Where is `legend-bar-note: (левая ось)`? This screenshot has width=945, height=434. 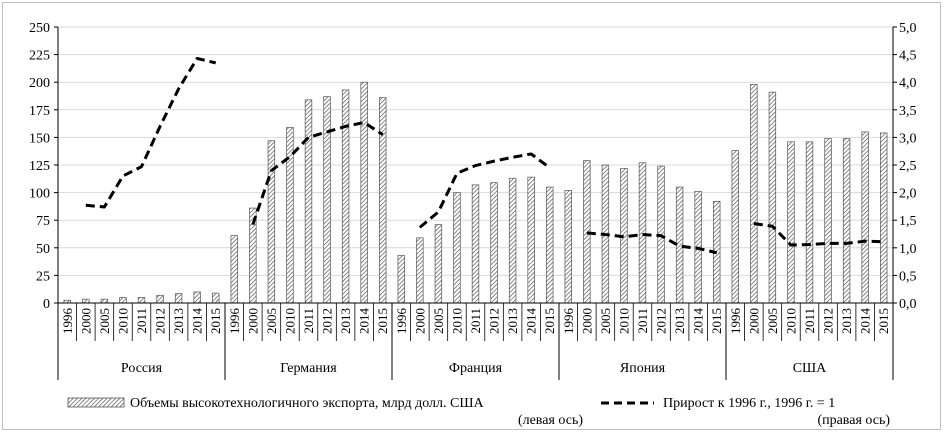 legend-bar-note: (левая ось) is located at coordinates (550, 420).